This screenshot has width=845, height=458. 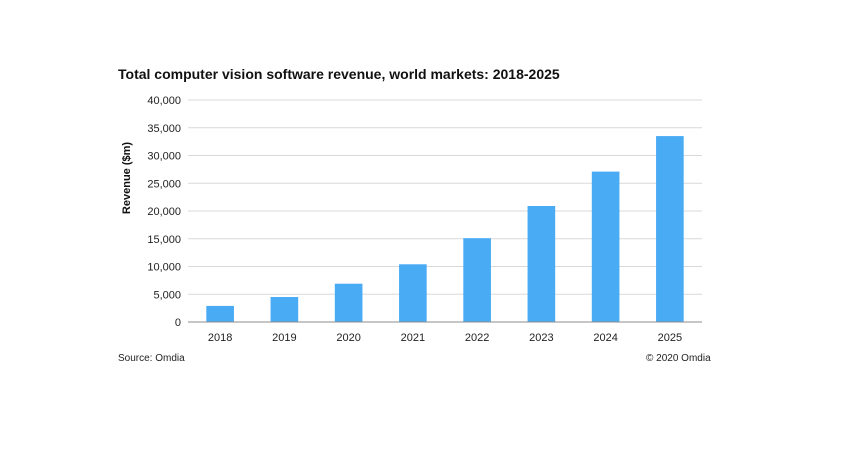 What do you see at coordinates (541, 338) in the screenshot?
I see `x-tick-label: 2023` at bounding box center [541, 338].